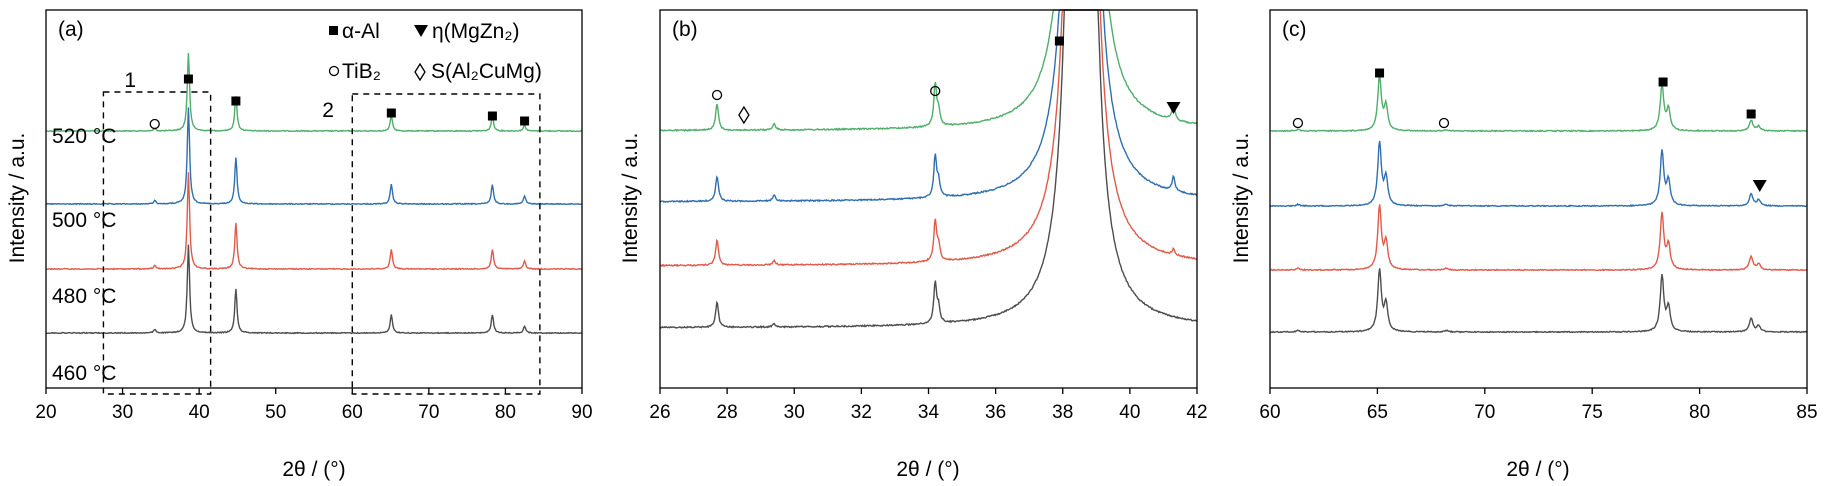  I want to click on panel-b-xticks: 26 28 30 32 34 36 38 40 42, so click(928, 405).